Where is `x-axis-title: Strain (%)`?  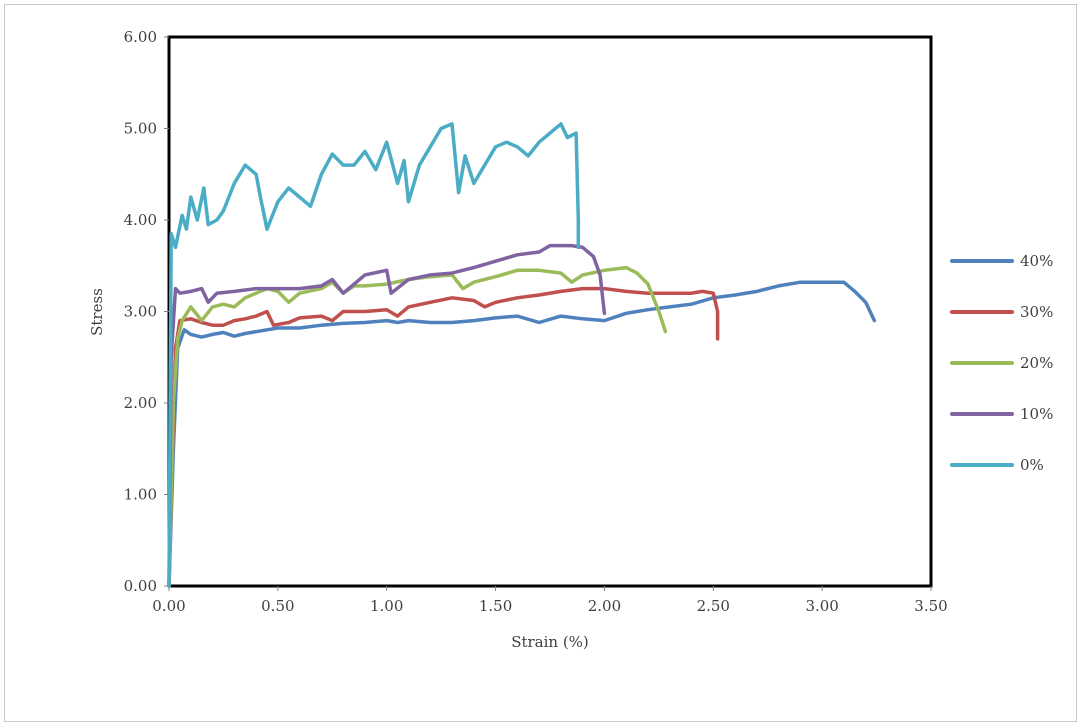
x-axis-title: Strain (%) is located at coordinates (550, 642).